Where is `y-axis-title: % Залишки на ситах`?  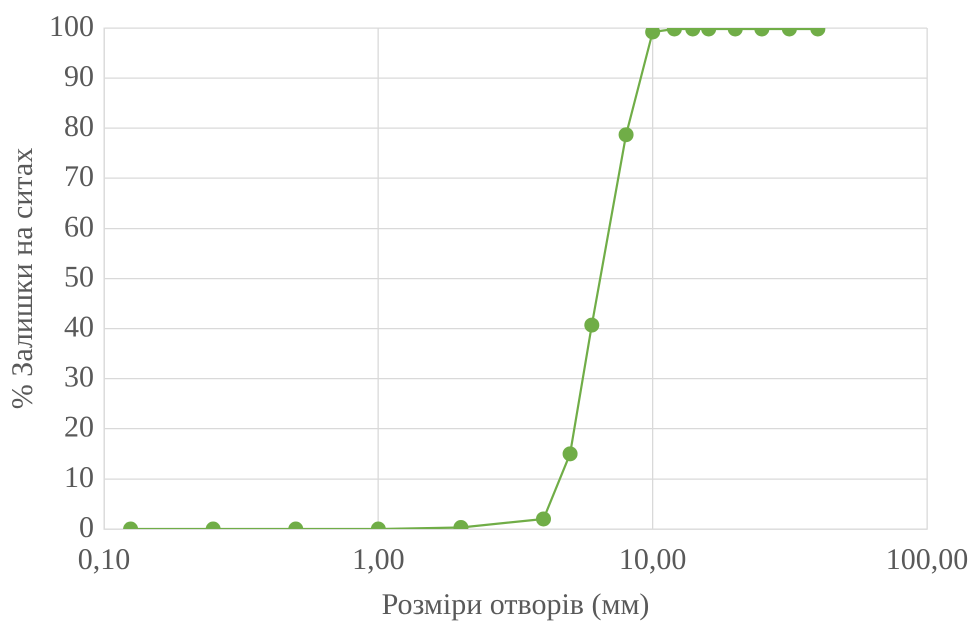
y-axis-title: % Залишки на ситах is located at coordinates (22, 279).